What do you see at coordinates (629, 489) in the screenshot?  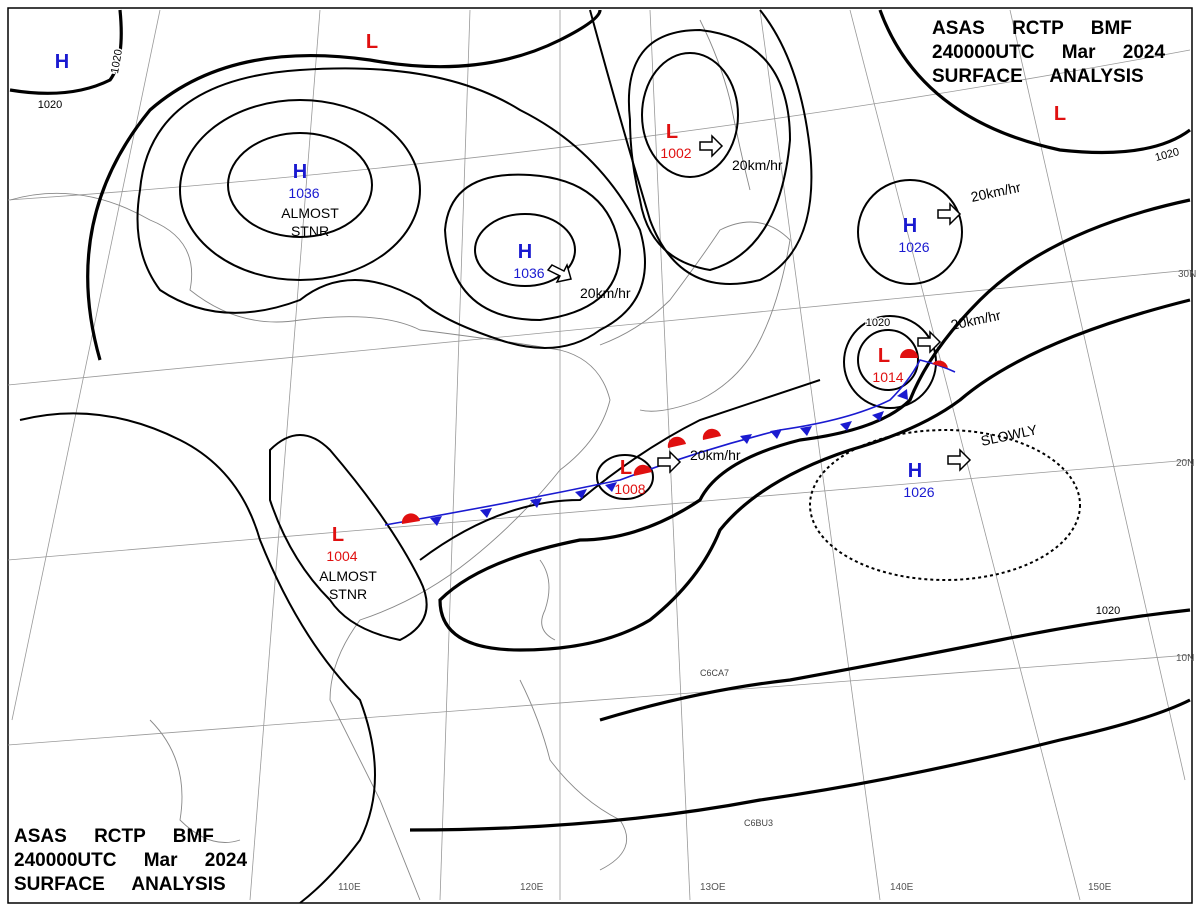 I see `center-pressure: 1008` at bounding box center [629, 489].